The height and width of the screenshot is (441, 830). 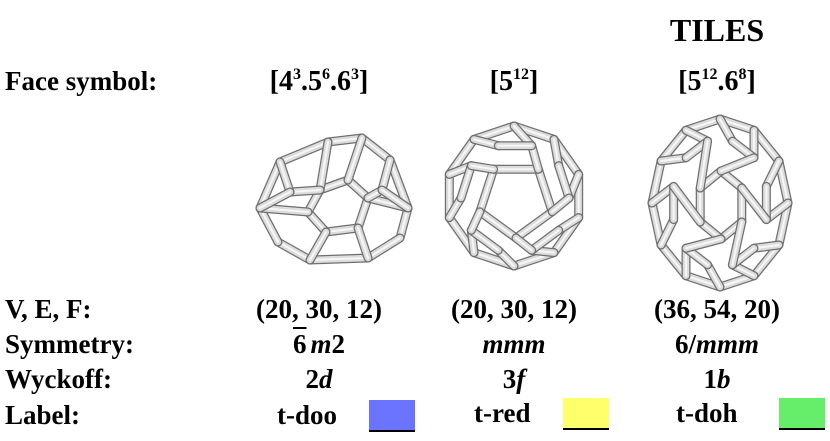 I want to click on wyckoff-t-doh: 1b, so click(x=717, y=379).